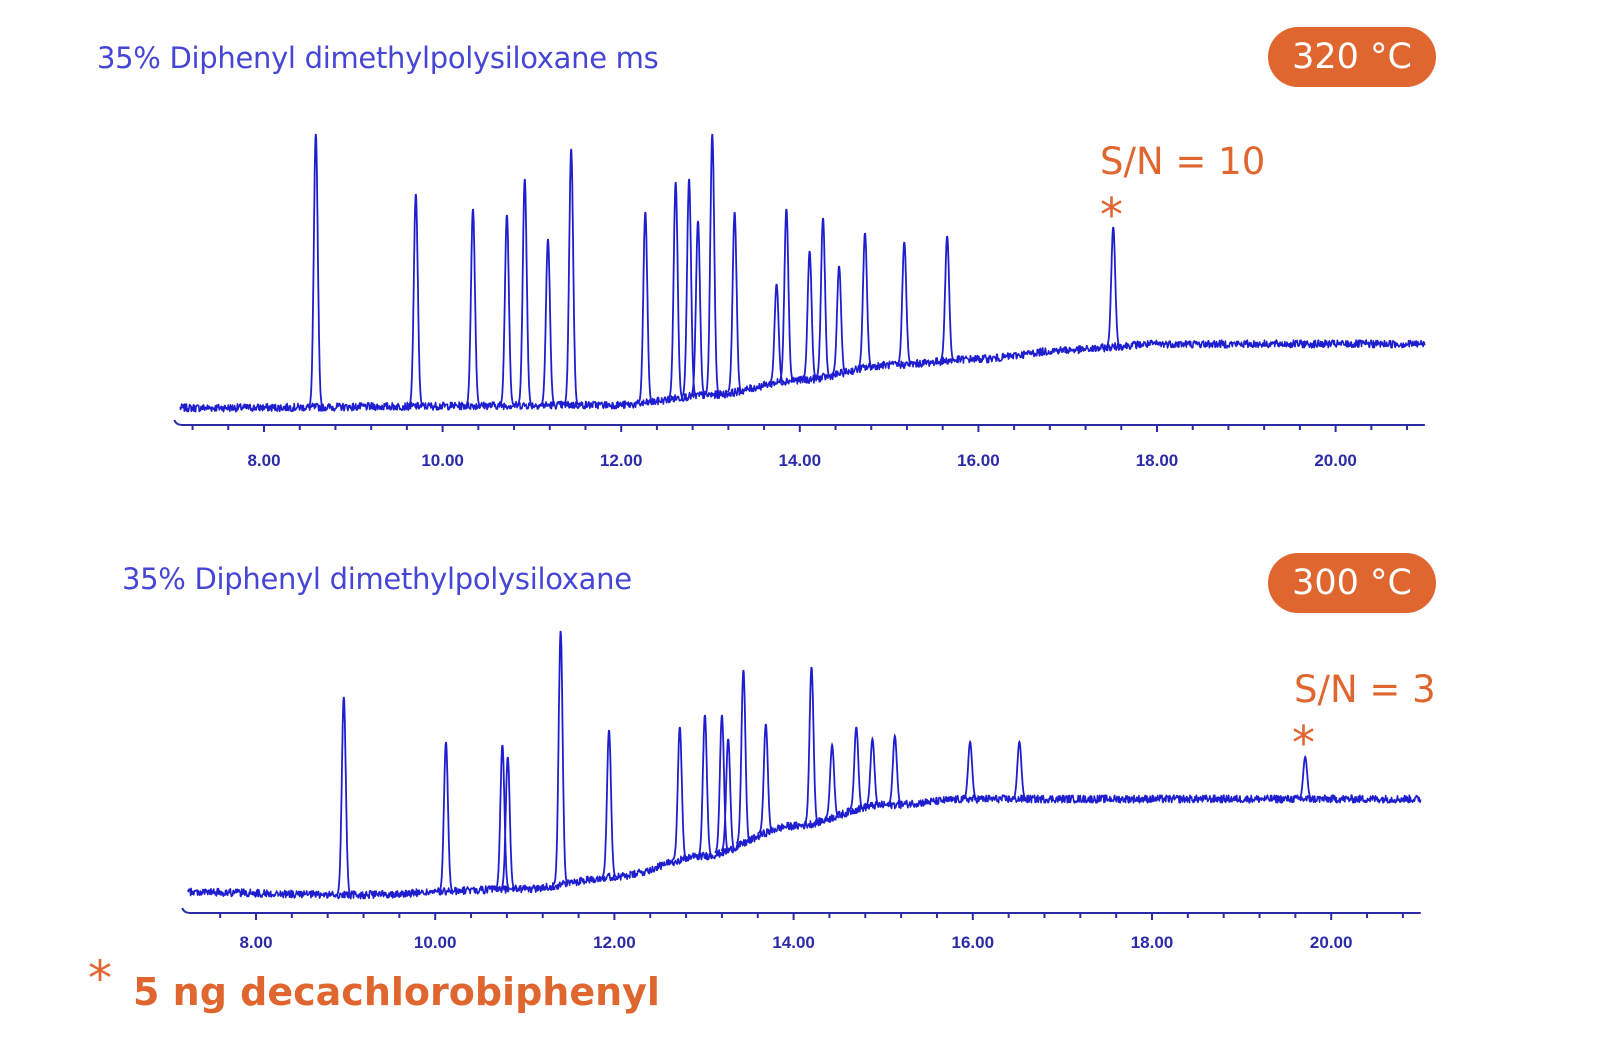 This screenshot has height=1060, width=1600. What do you see at coordinates (378, 58) in the screenshot?
I see `chart-title-top: 35% Diphenyl dimethylpolysiloxane ms` at bounding box center [378, 58].